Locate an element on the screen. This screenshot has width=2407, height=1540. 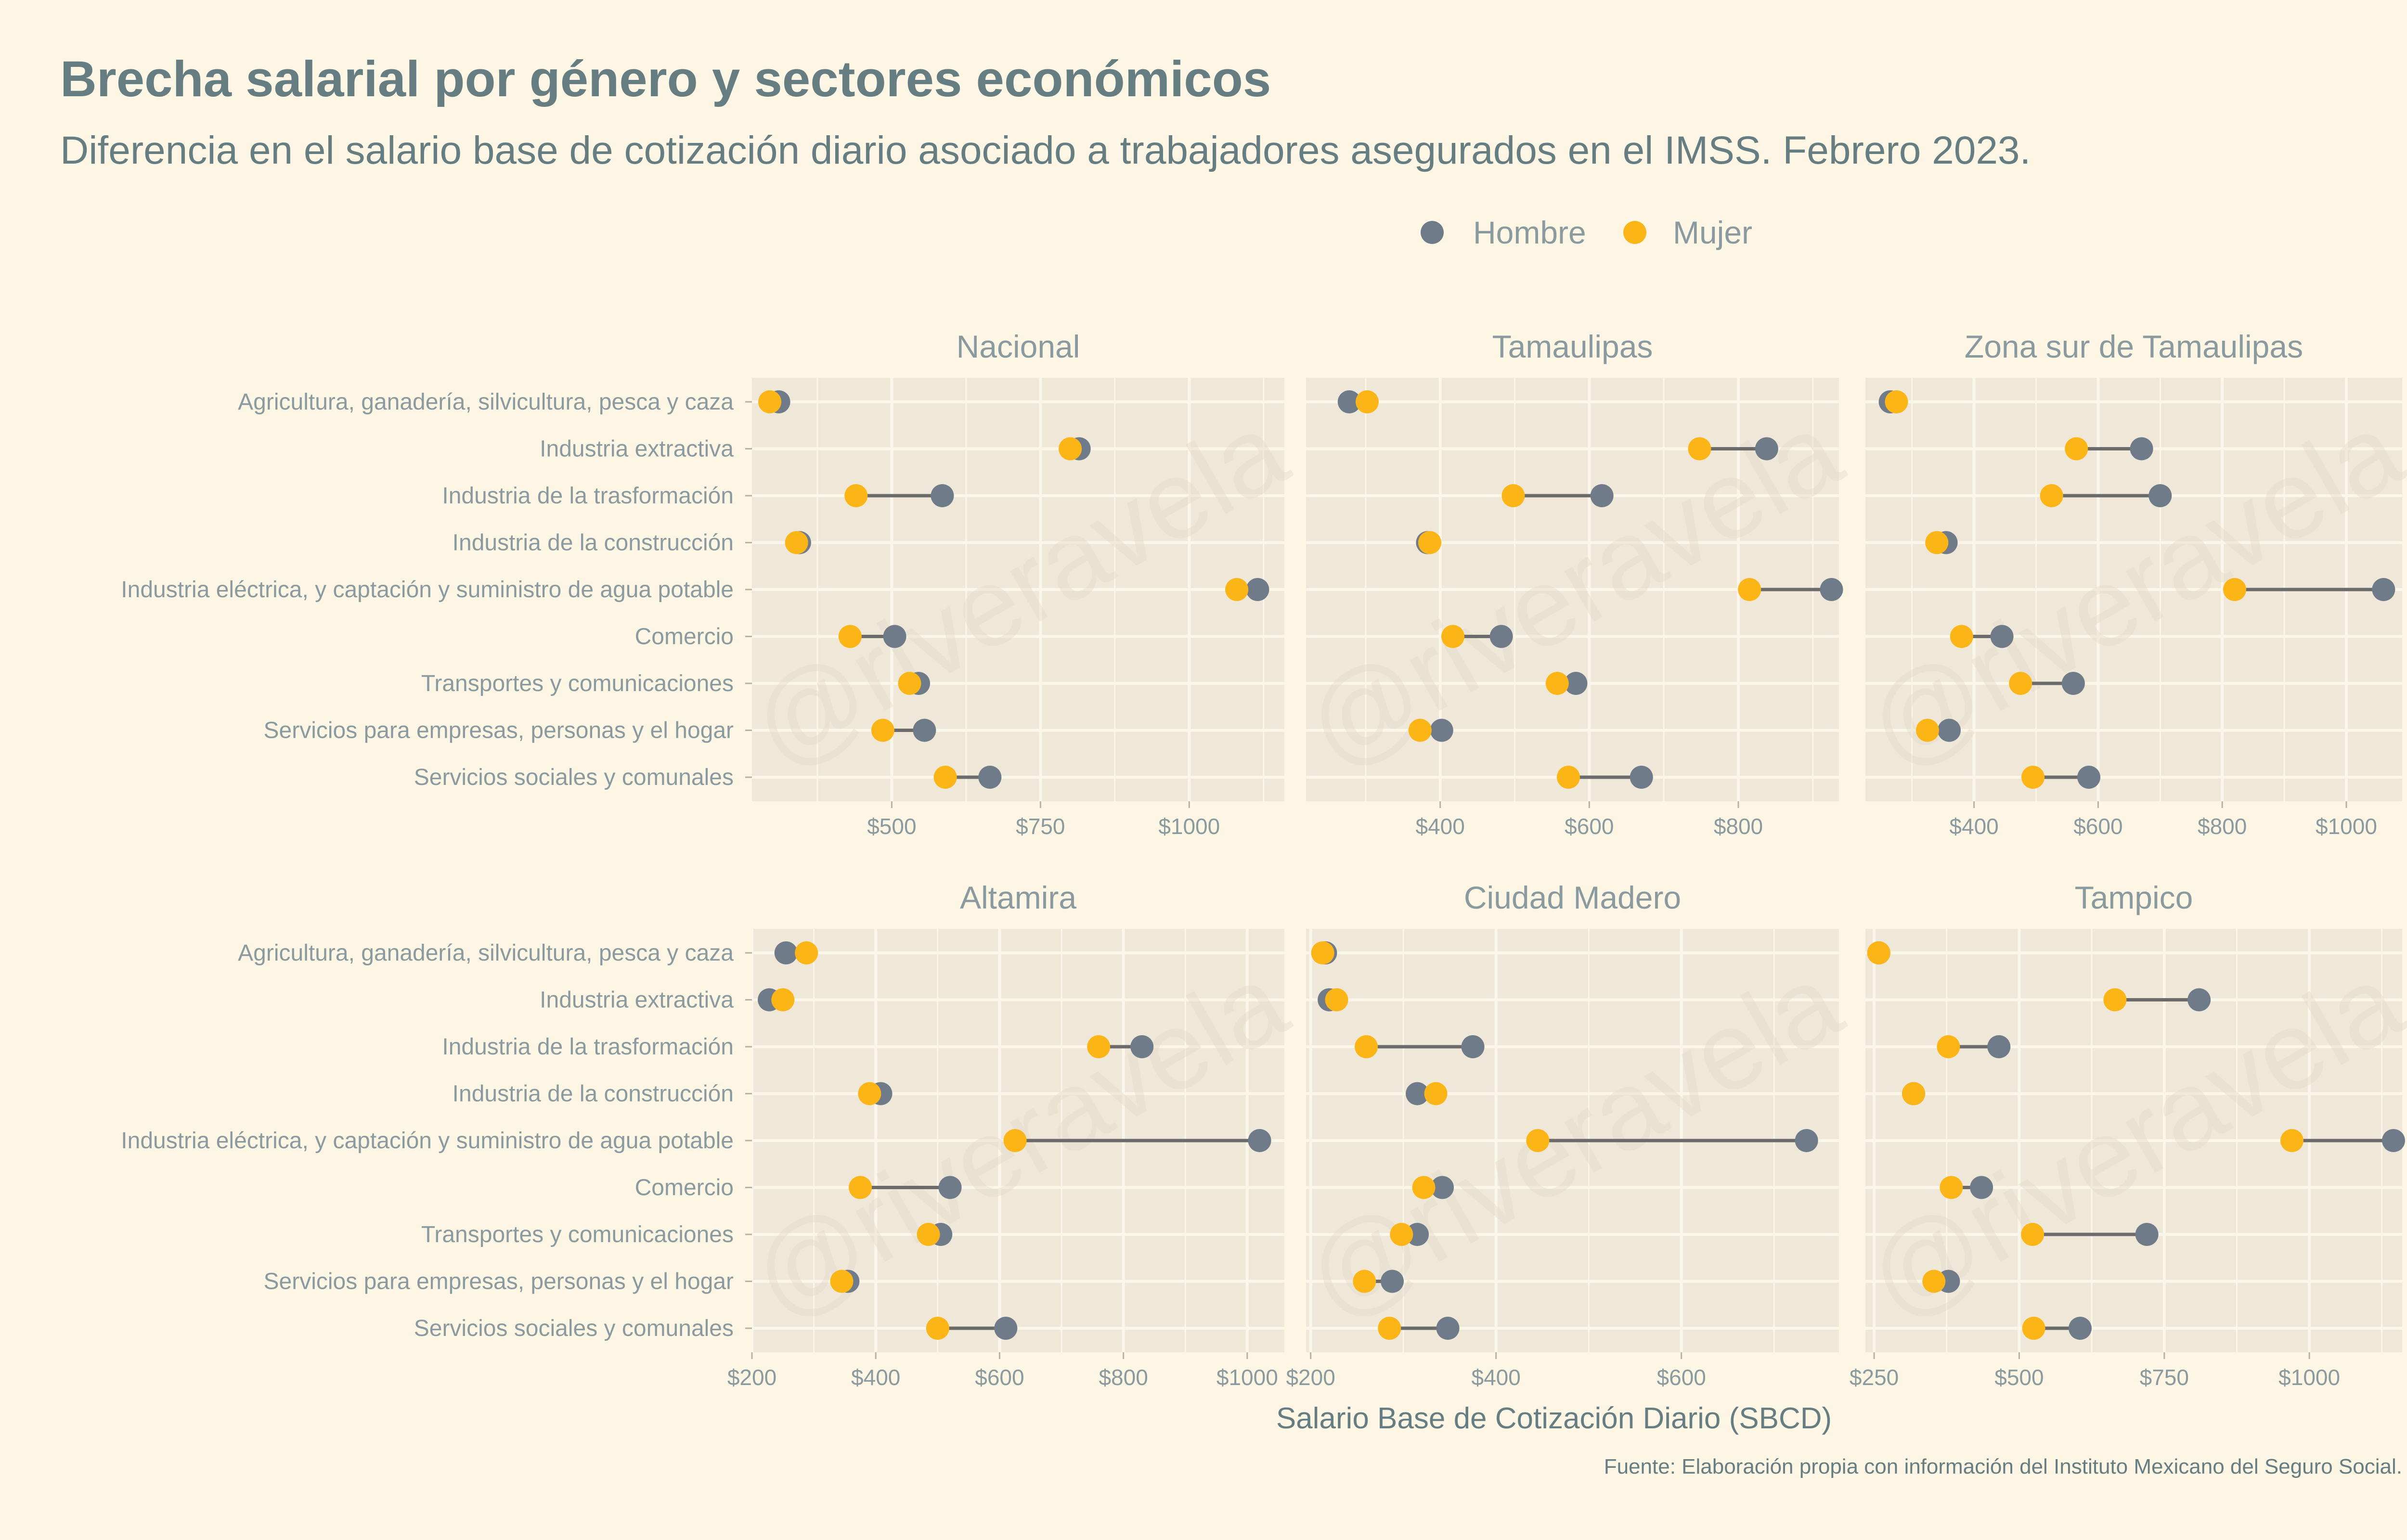
category-label: Industria extractiva is located at coordinates (637, 449).